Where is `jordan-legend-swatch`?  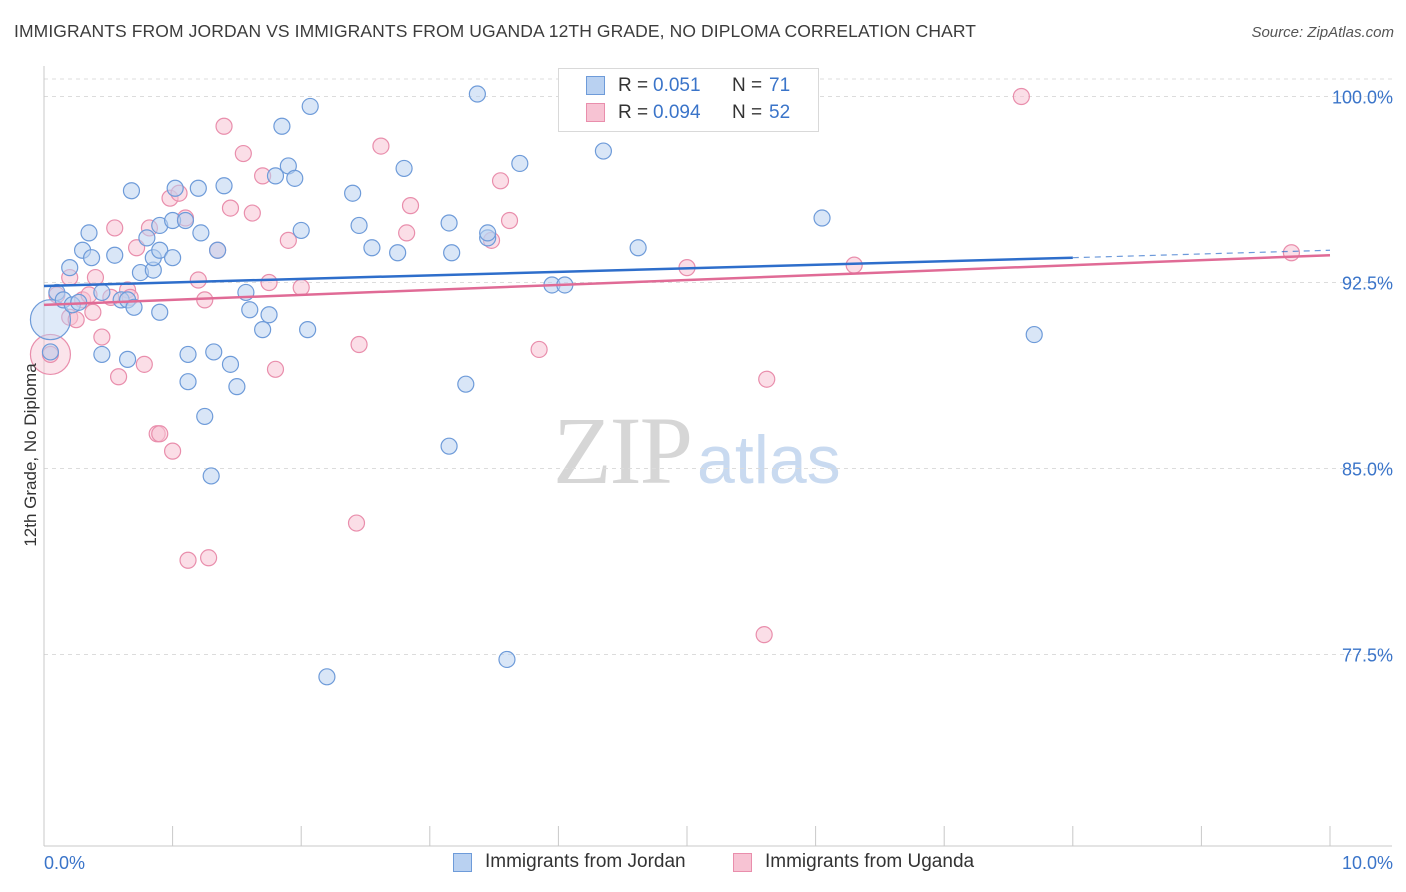 jordan-legend-swatch is located at coordinates (462, 862).